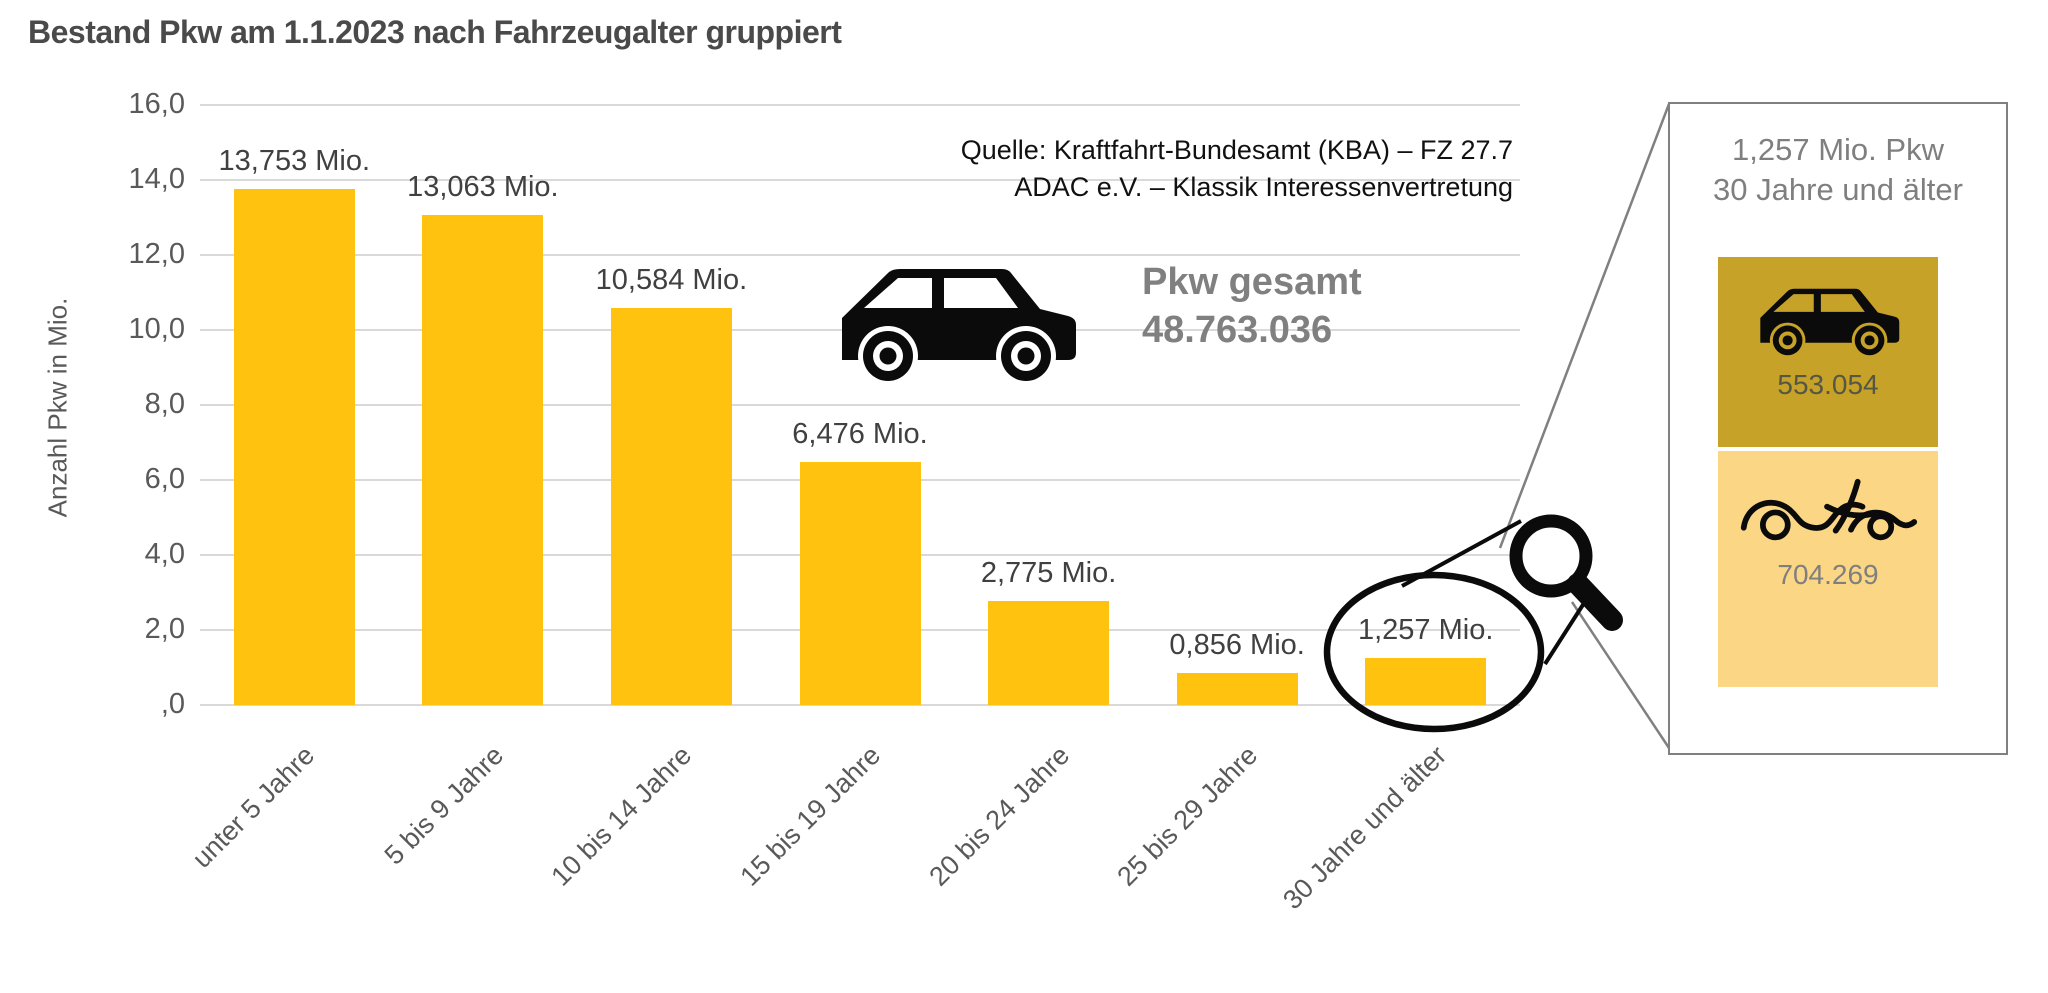  I want to click on x-axis-label: 15 bis 19 Jahre, so click(810, 816).